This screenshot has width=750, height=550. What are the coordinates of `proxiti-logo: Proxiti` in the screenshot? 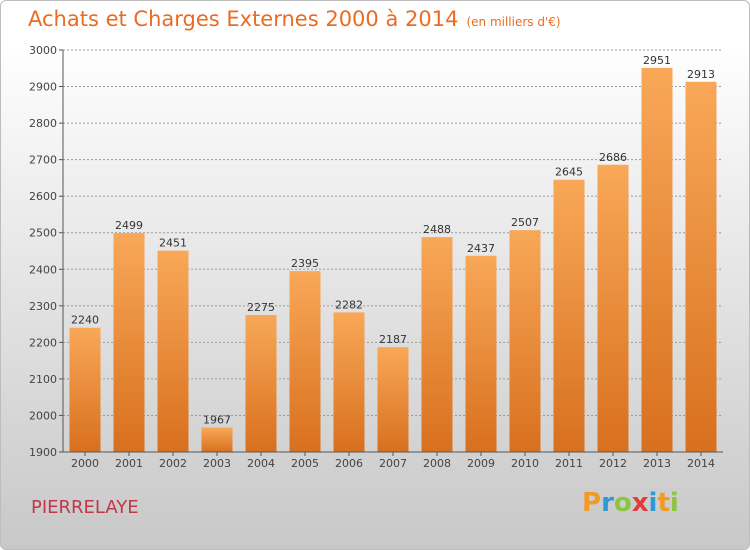 It's located at (630, 503).